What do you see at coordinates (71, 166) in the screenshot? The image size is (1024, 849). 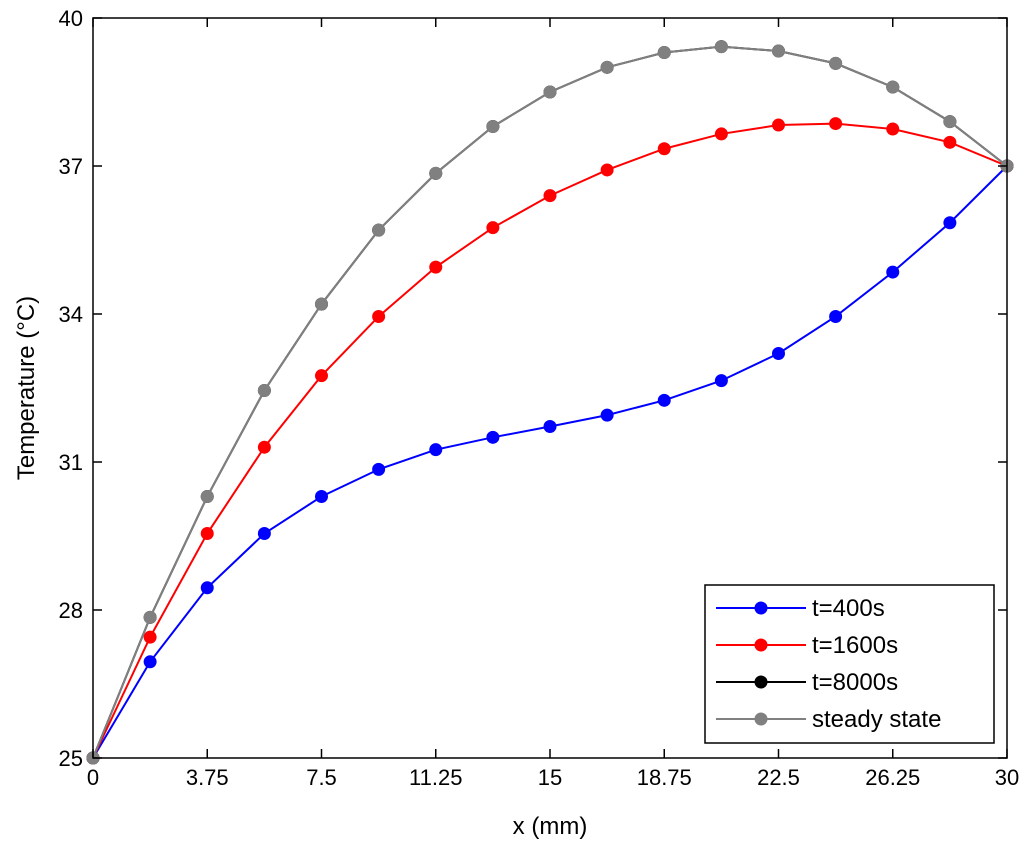 I see `y-tick-label: 37` at bounding box center [71, 166].